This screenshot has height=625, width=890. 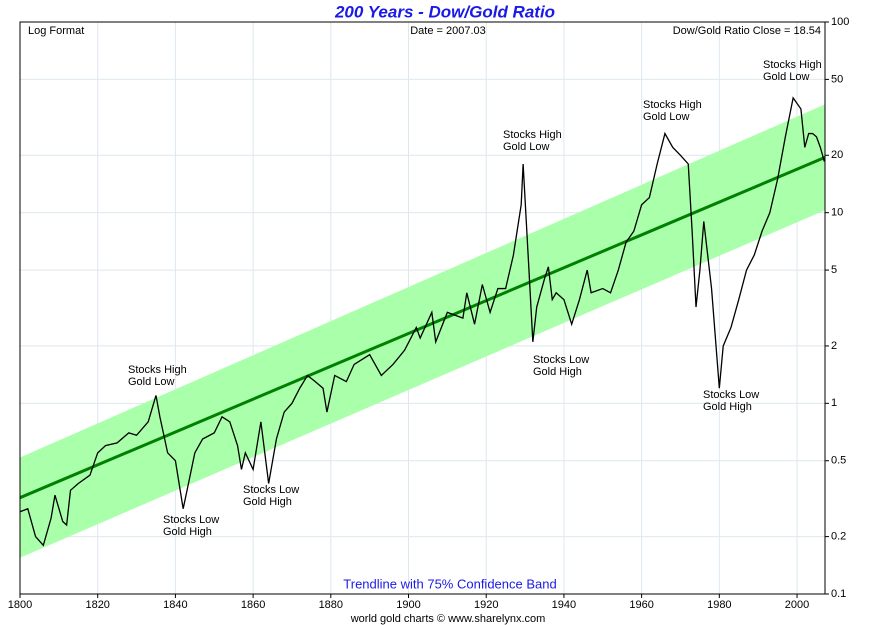 What do you see at coordinates (486, 605) in the screenshot?
I see `x-tick-label: 1920` at bounding box center [486, 605].